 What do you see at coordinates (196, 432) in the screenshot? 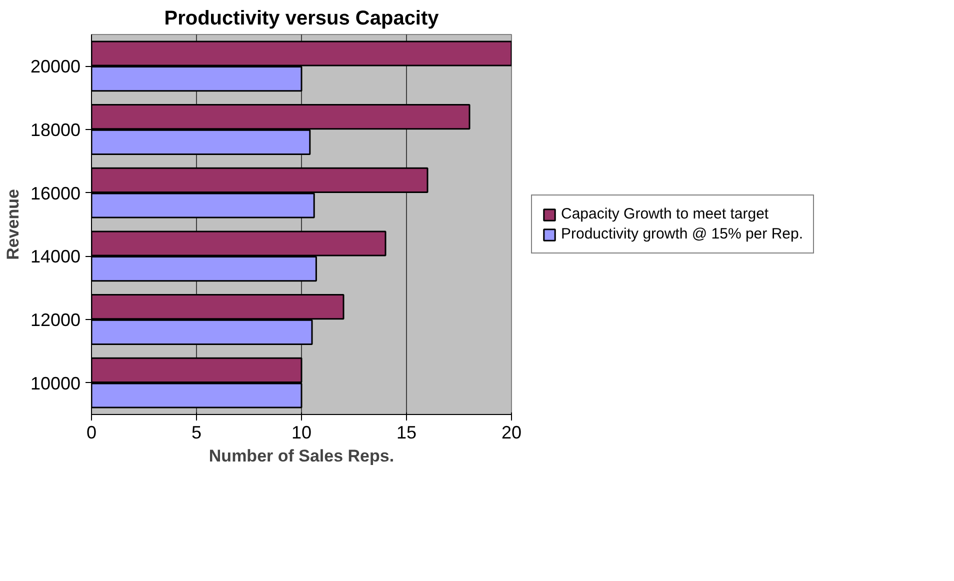
I see `x-tick-label: 5` at bounding box center [196, 432].